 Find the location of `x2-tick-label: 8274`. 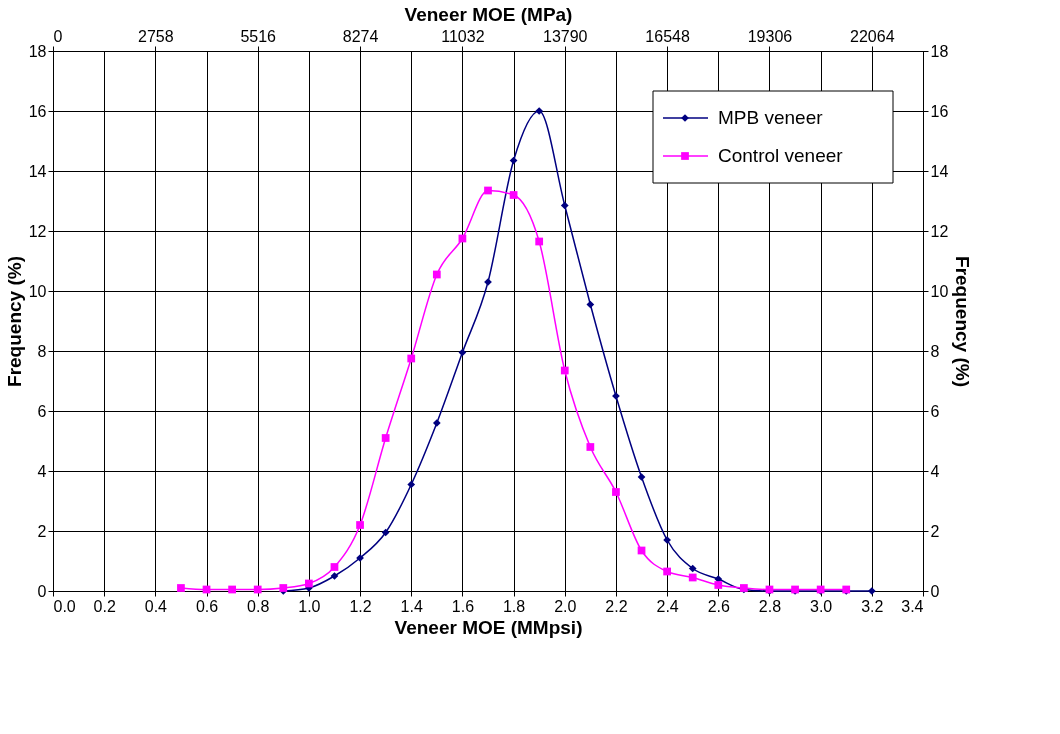

x2-tick-label: 8274 is located at coordinates (360, 36).